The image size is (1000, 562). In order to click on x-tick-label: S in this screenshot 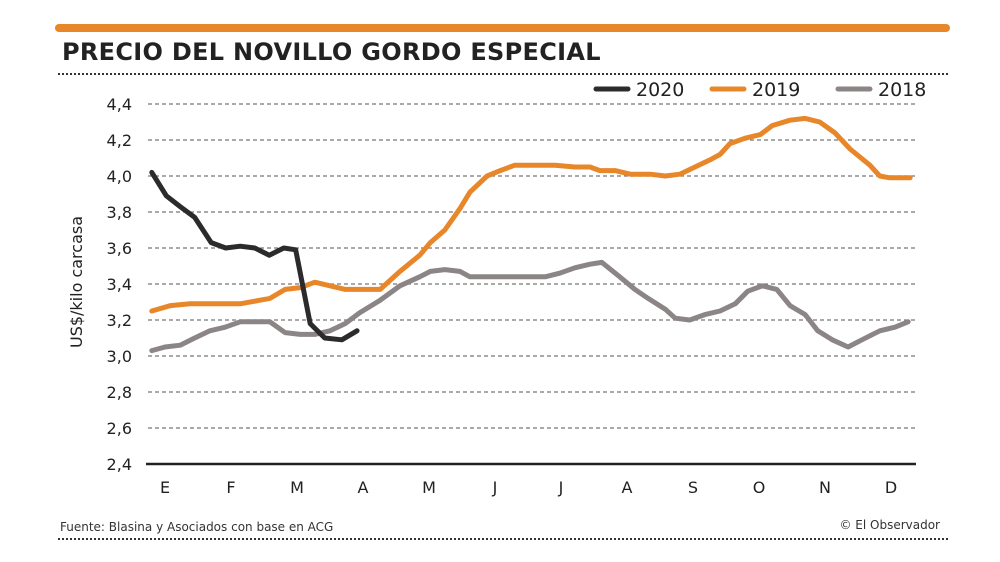, I will do `click(693, 487)`.